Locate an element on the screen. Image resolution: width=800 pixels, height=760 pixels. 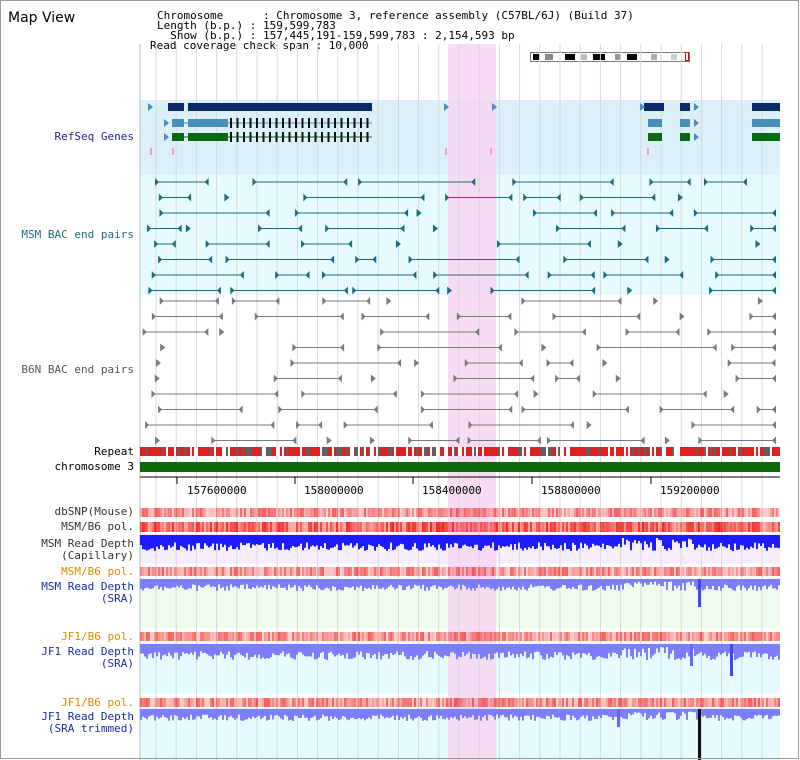
track-label-jf1-b6-pol-trim: JF1/B6 pol. is located at coordinates (97, 702).